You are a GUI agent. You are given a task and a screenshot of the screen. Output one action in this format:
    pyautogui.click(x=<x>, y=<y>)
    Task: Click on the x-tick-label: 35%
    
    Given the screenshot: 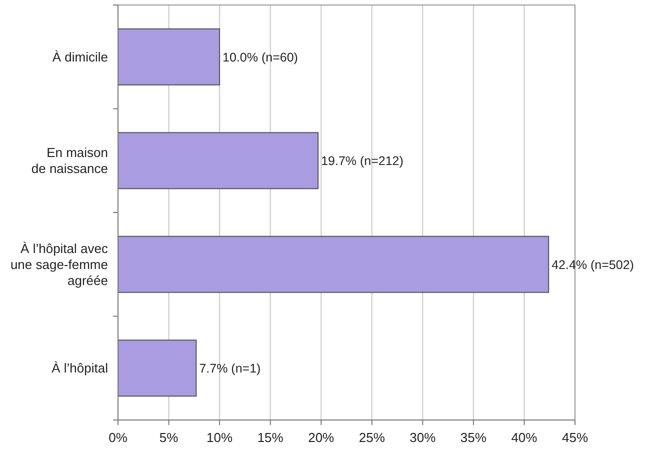 What is the action you would take?
    pyautogui.click(x=473, y=437)
    